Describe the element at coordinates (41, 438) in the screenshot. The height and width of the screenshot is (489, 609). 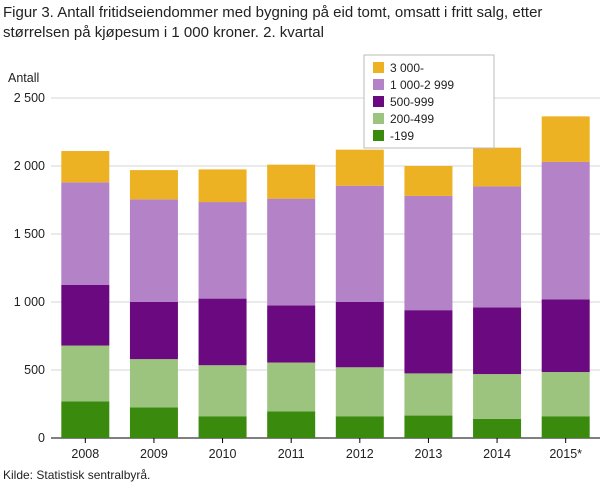
I see `y-tick-label: 0` at that location.